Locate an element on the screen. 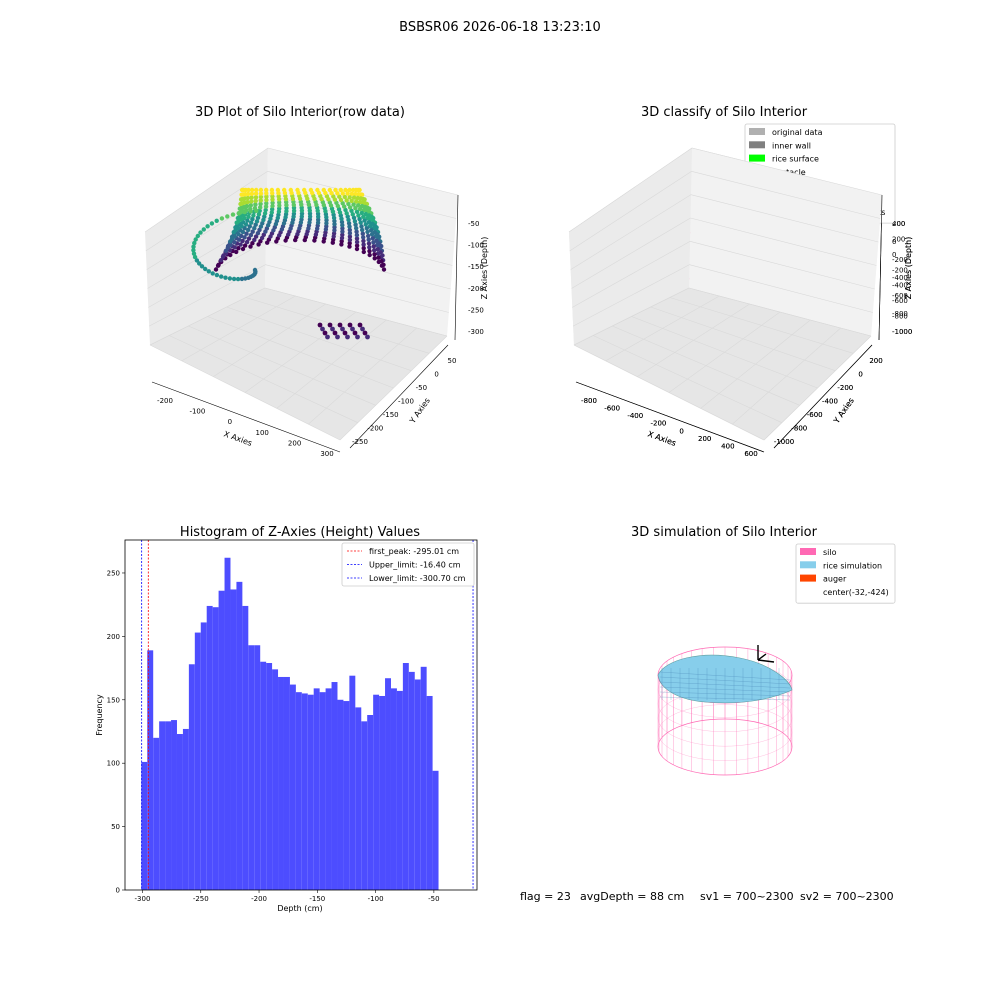 Image resolution: width=1000 pixels, height=1000 pixels. classify-legend-label: rice surface is located at coordinates (795, 159).